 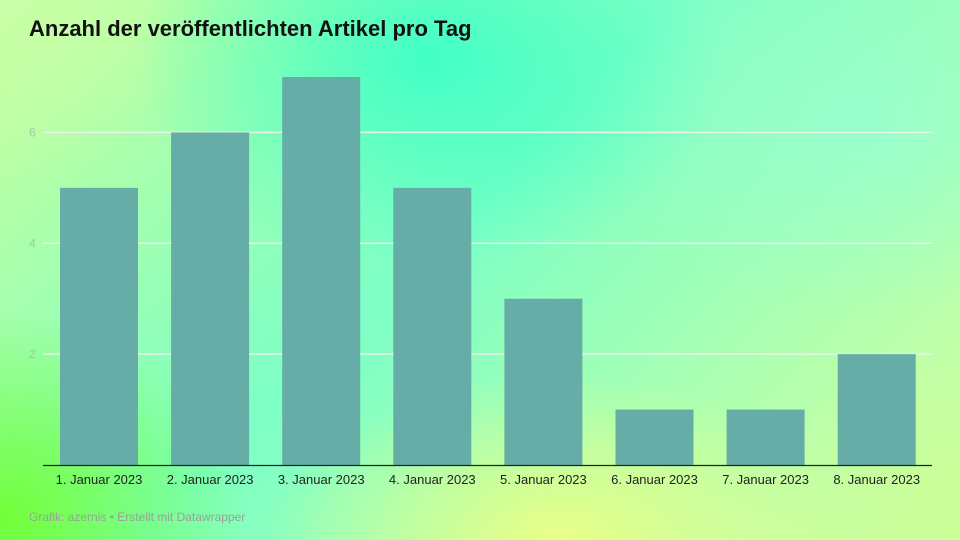 What do you see at coordinates (543, 479) in the screenshot?
I see `x-tick-label: 5. Januar 2023` at bounding box center [543, 479].